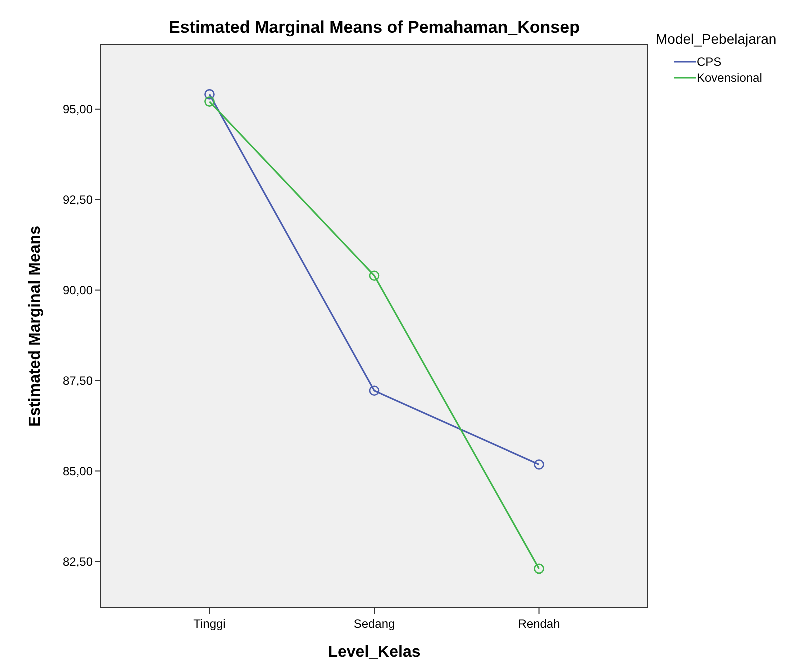 The image size is (803, 661). Describe the element at coordinates (78, 109) in the screenshot. I see `y-tick-label: 95,00` at that location.